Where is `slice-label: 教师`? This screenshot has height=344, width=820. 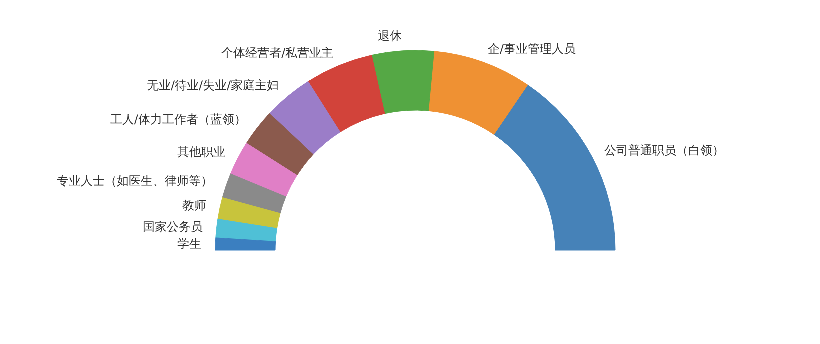
slice-label: 教师 is located at coordinates (194, 205).